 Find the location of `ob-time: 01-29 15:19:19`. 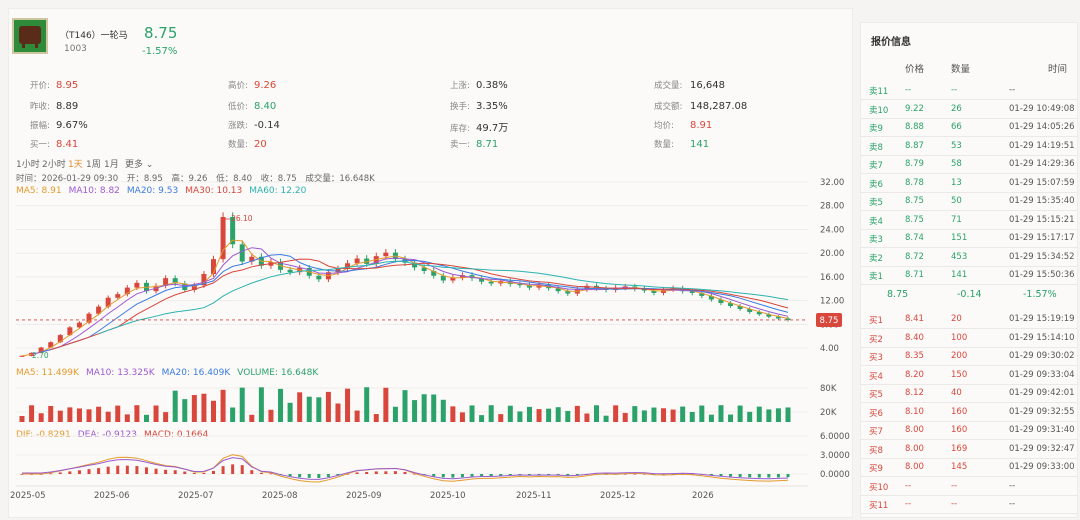

ob-time: 01-29 15:19:19 is located at coordinates (1042, 319).